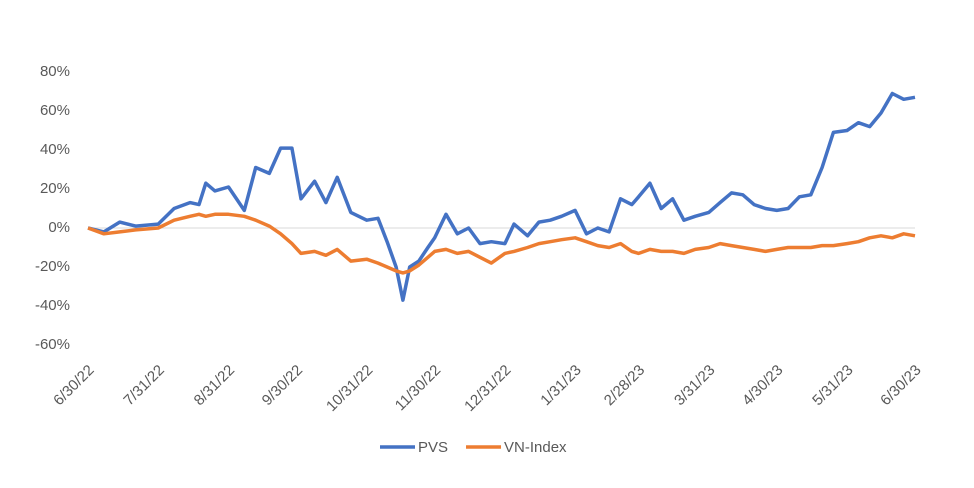 This screenshot has width=974, height=488. I want to click on x-tick-label: 5/31/23, so click(832, 385).